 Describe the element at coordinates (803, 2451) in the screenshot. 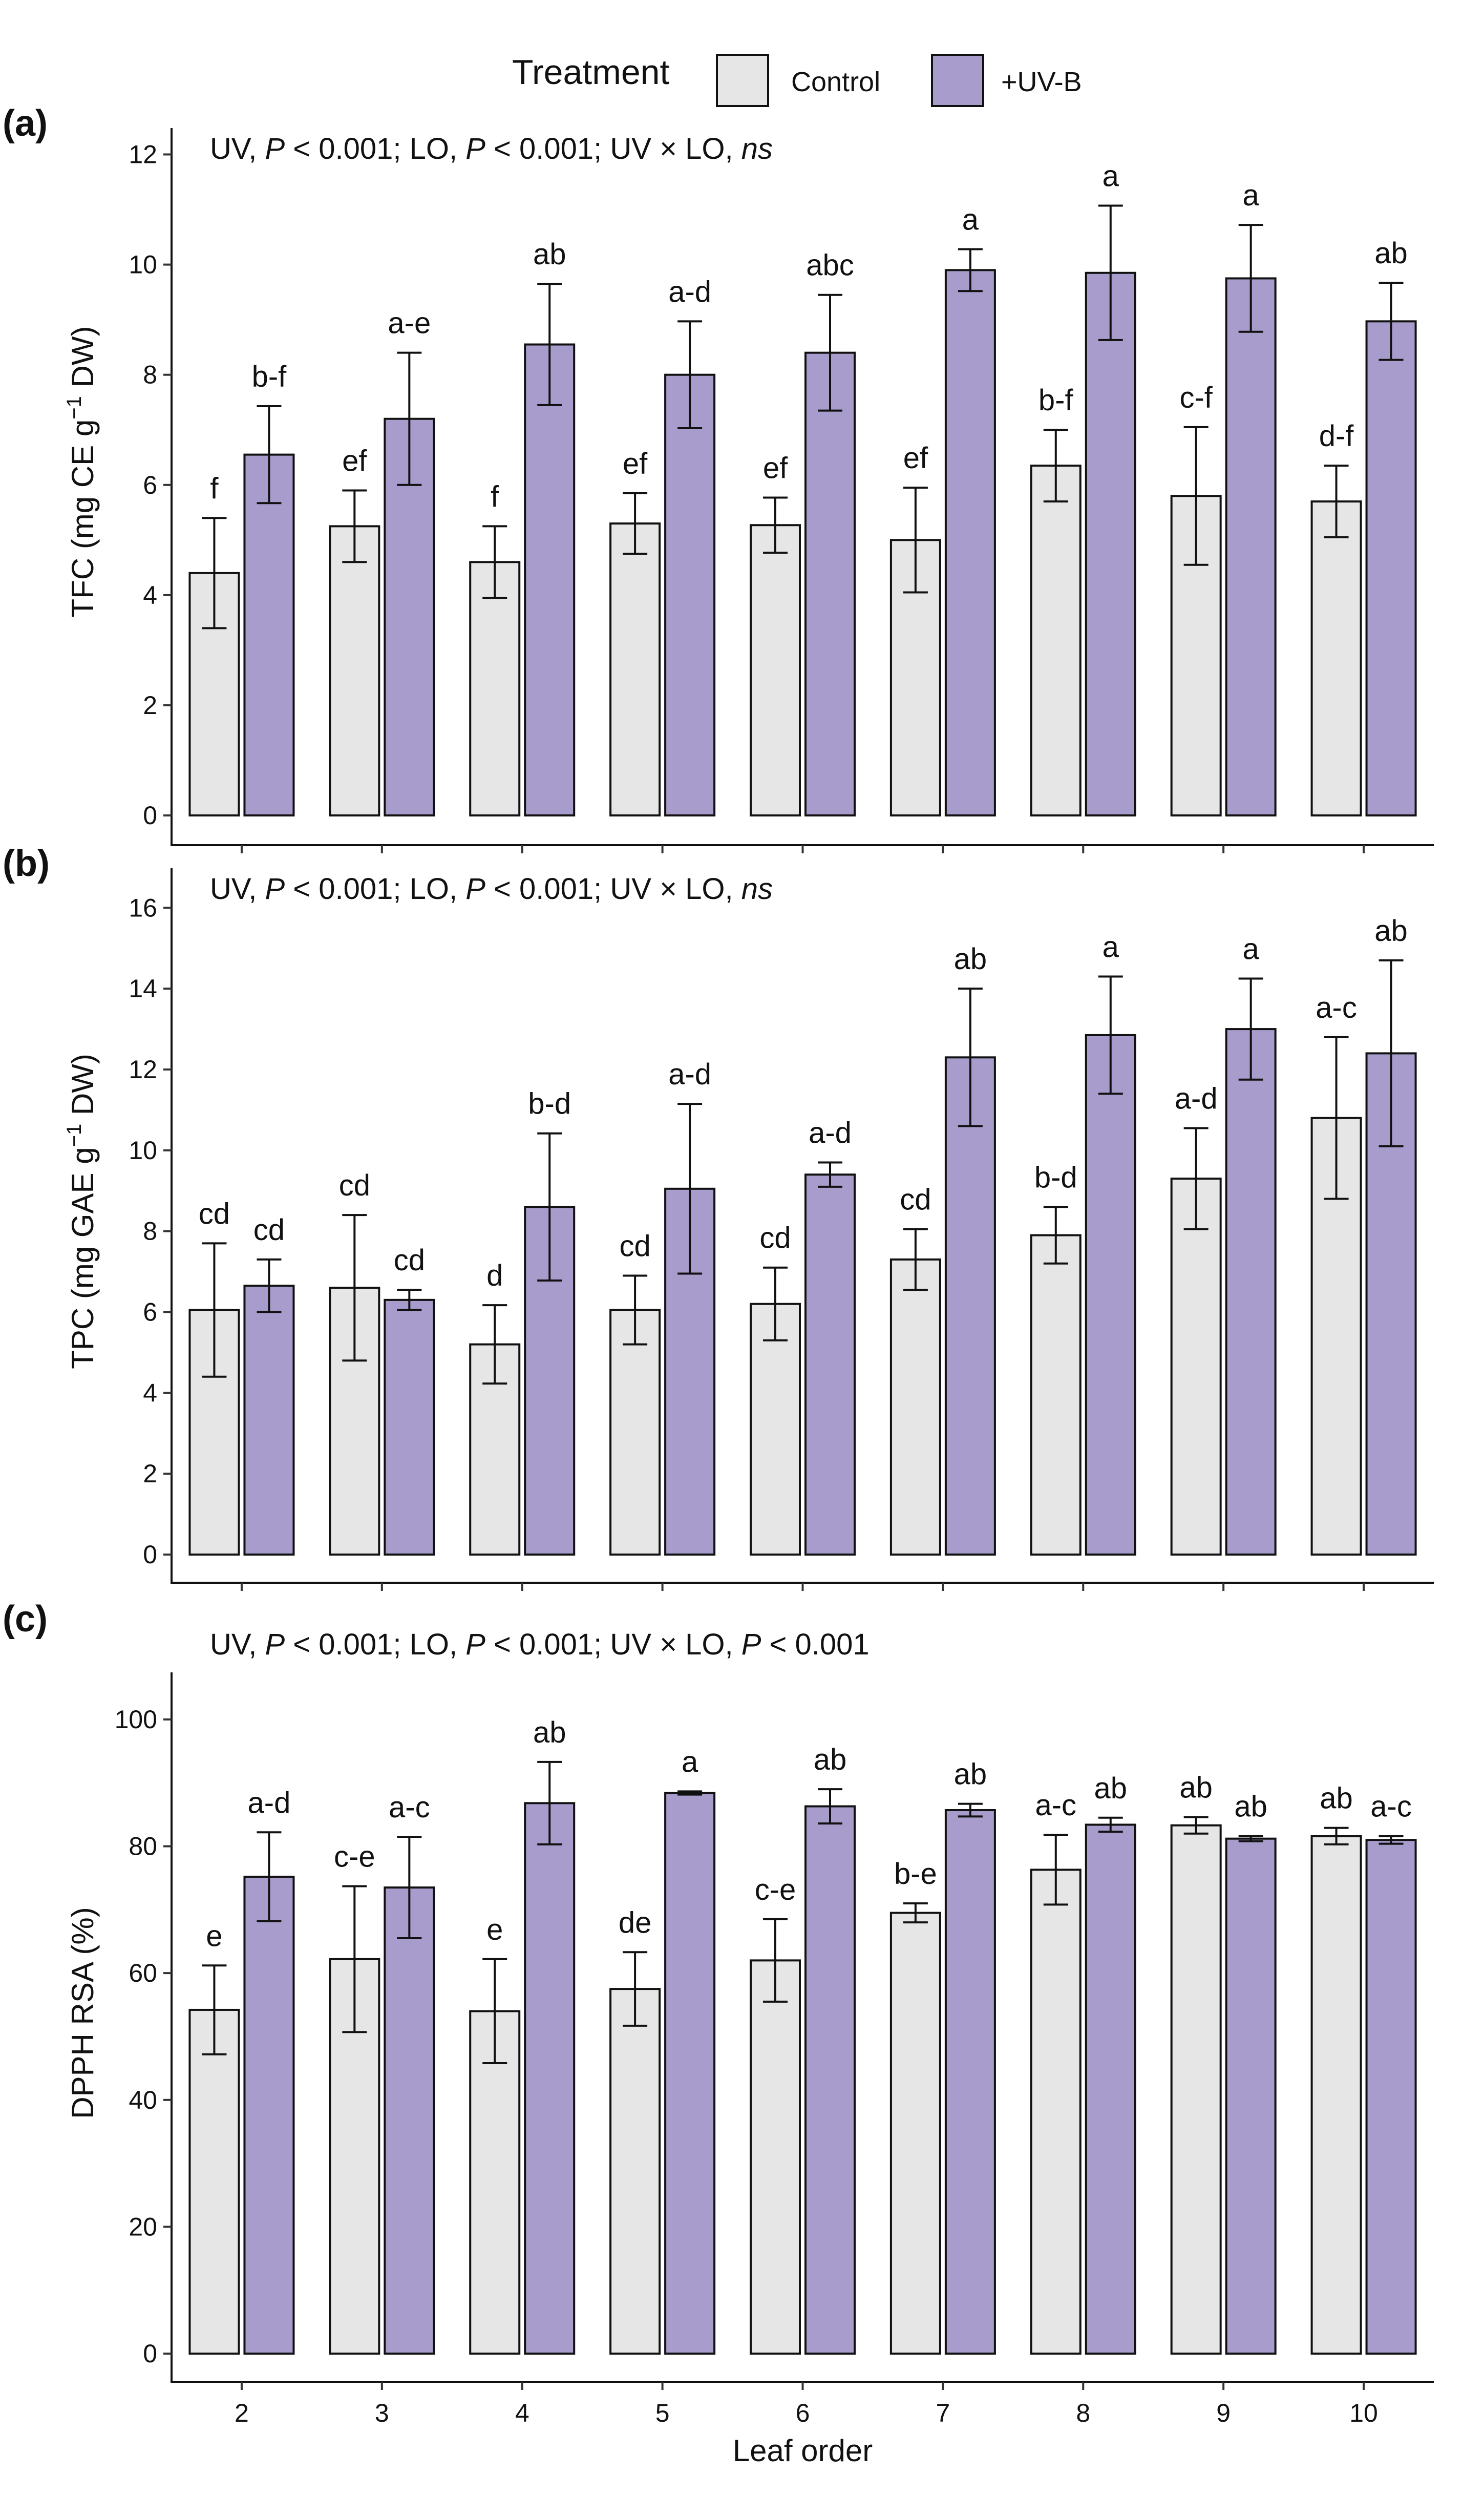

I see `x-axis-title: Leaf order` at that location.